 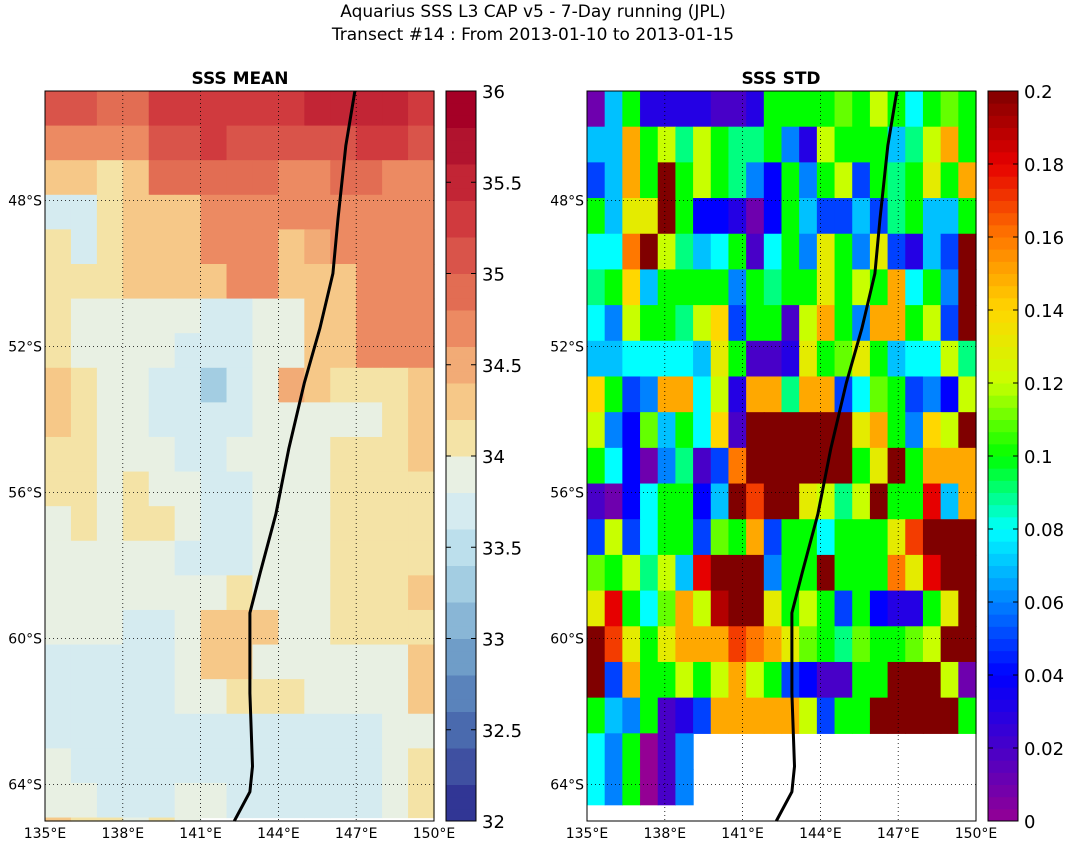 I want to click on colorbar-tick-label: 0.04, so click(x=1044, y=676).